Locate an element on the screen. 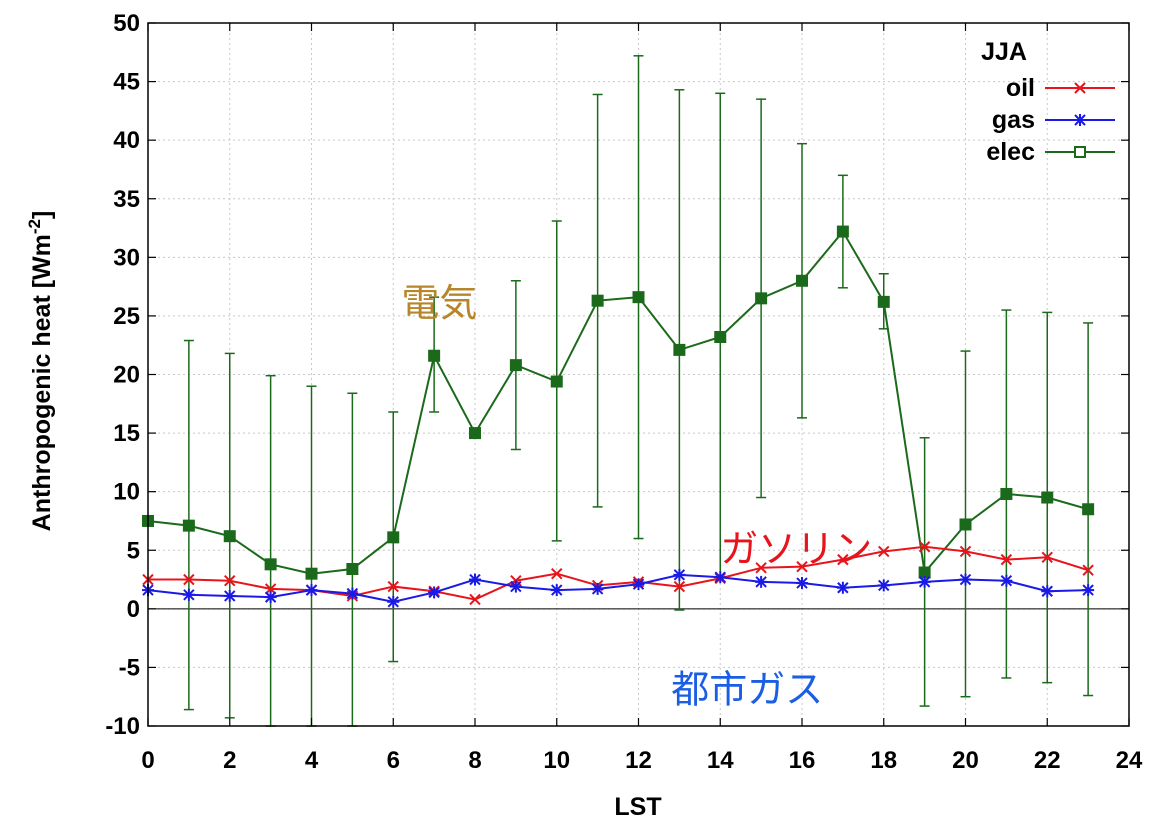 The width and height of the screenshot is (1158, 825). legend-label-oil: oil is located at coordinates (1020, 88).